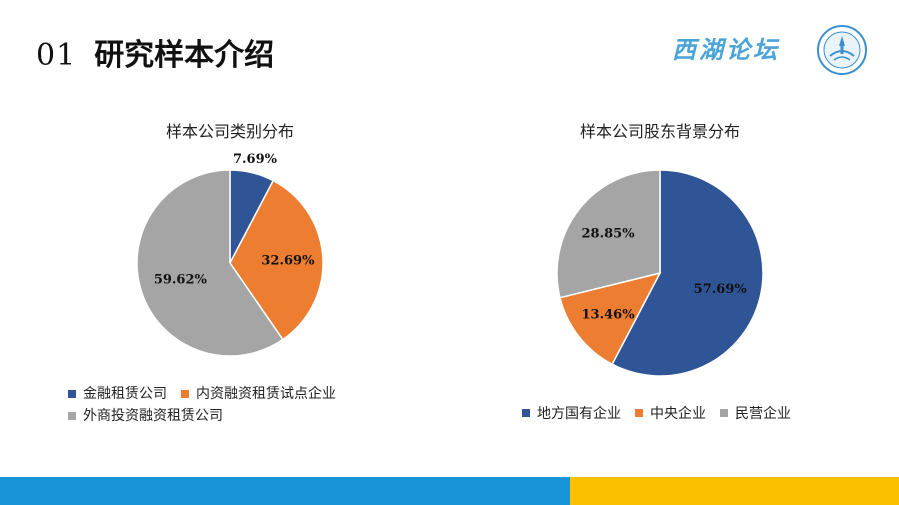 The width and height of the screenshot is (899, 505). I want to click on legend-label: 中央企业, so click(678, 414).